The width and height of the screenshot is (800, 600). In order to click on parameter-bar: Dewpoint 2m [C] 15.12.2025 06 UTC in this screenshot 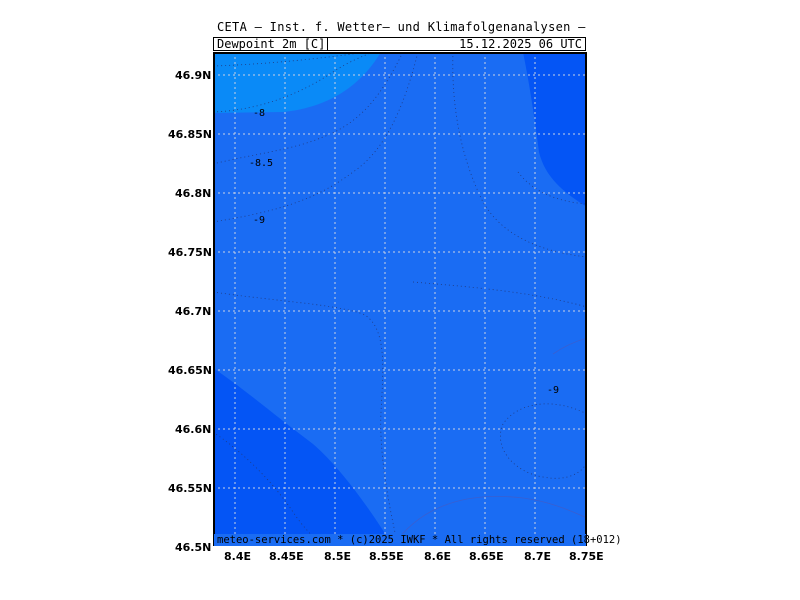, I will do `click(399, 44)`.